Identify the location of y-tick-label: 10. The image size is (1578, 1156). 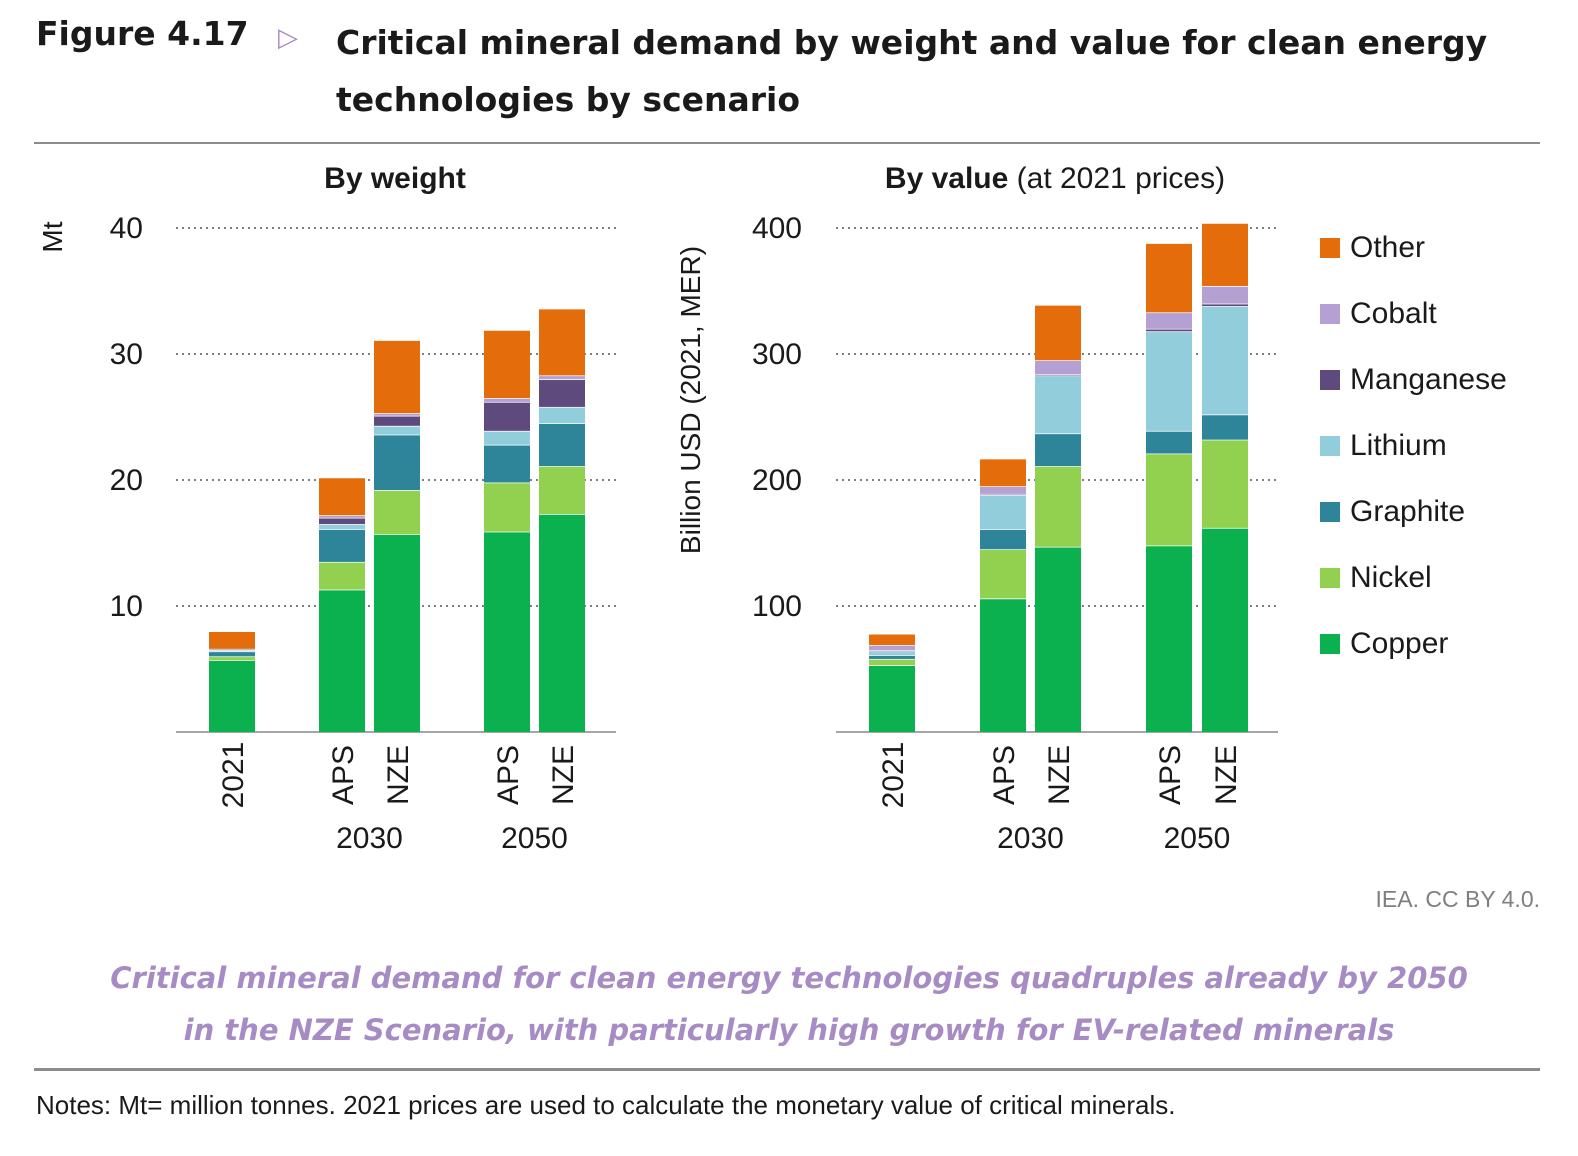
(126, 606).